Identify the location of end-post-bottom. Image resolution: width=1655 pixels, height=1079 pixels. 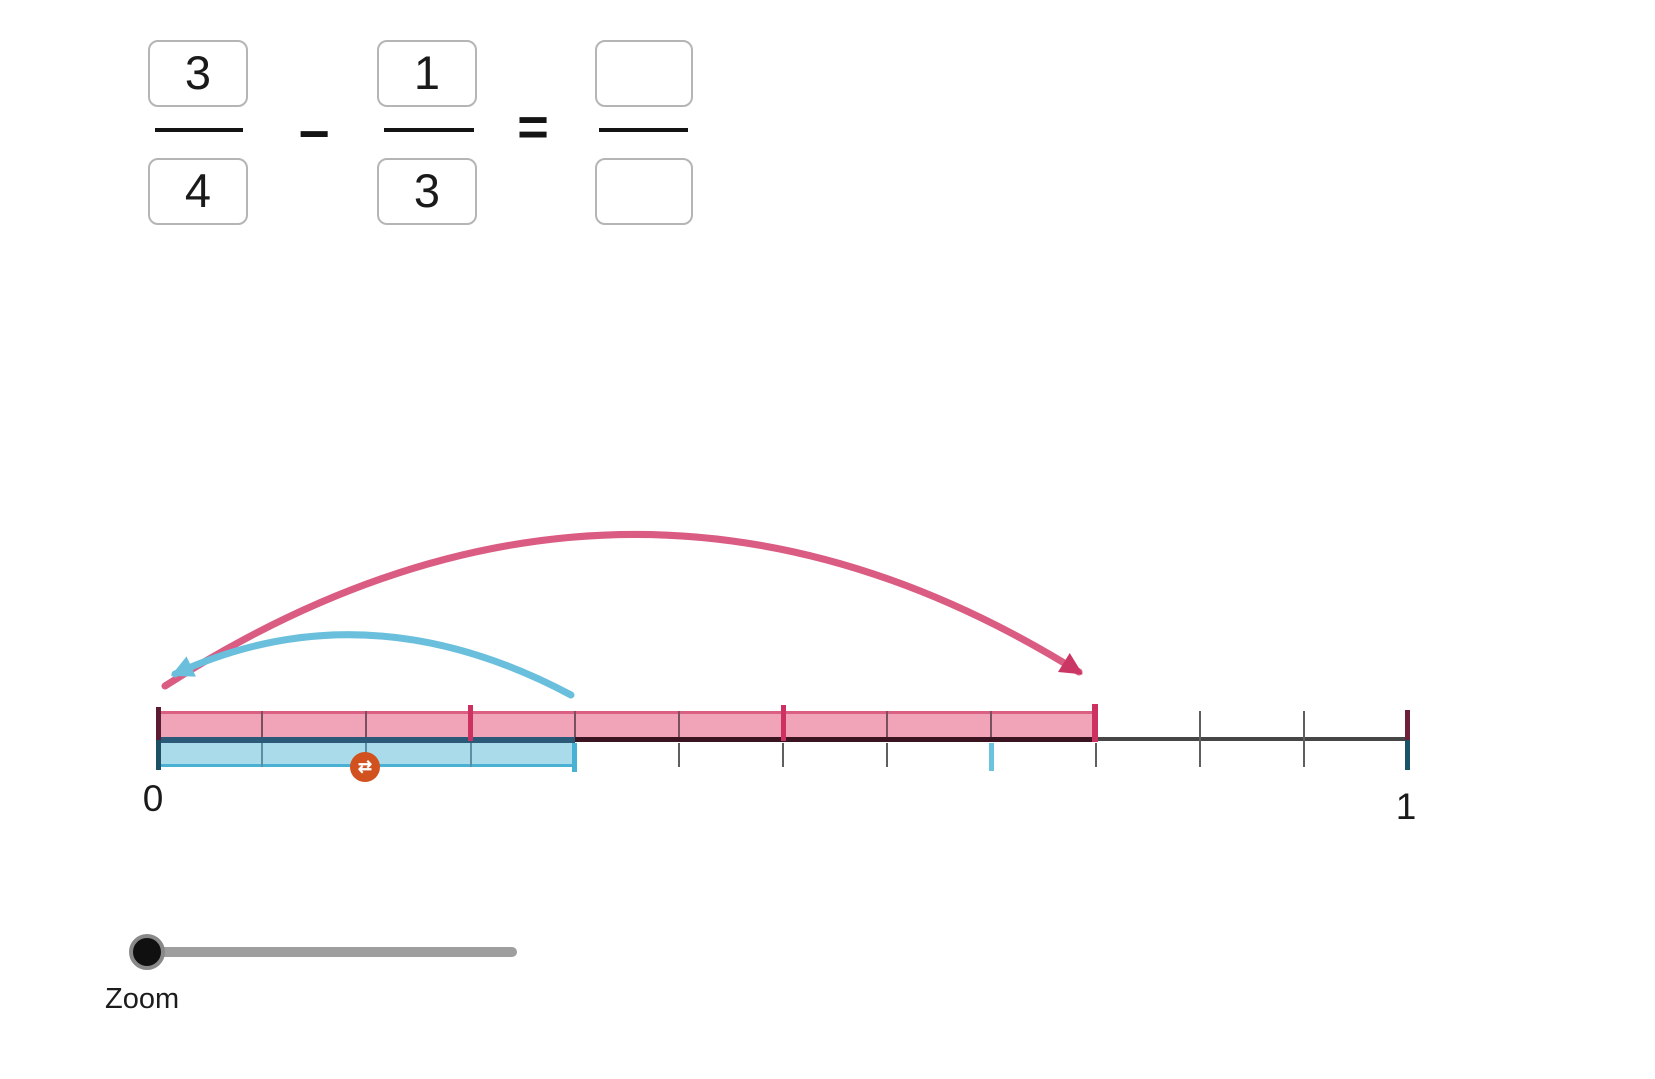
(1407, 755).